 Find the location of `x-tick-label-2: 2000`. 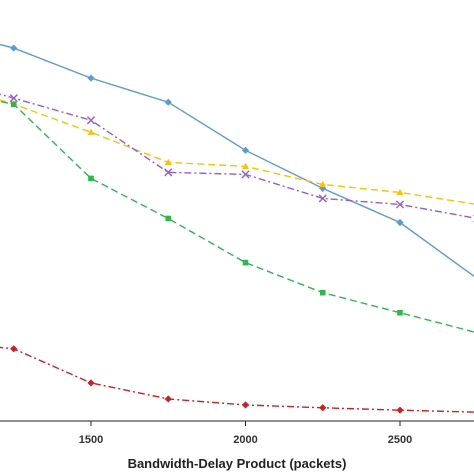

x-tick-label-2: 2000 is located at coordinates (245, 440).